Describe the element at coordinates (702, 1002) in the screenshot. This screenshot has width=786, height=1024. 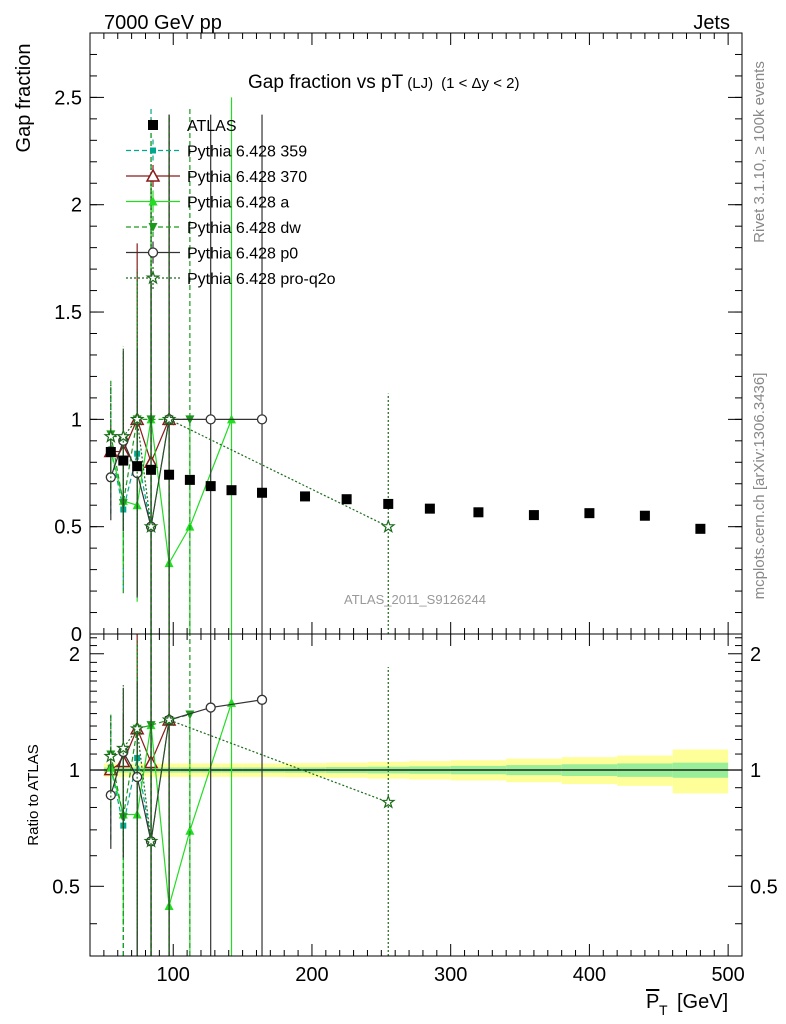
I see `x-axis-title-unit: [GeV]` at that location.